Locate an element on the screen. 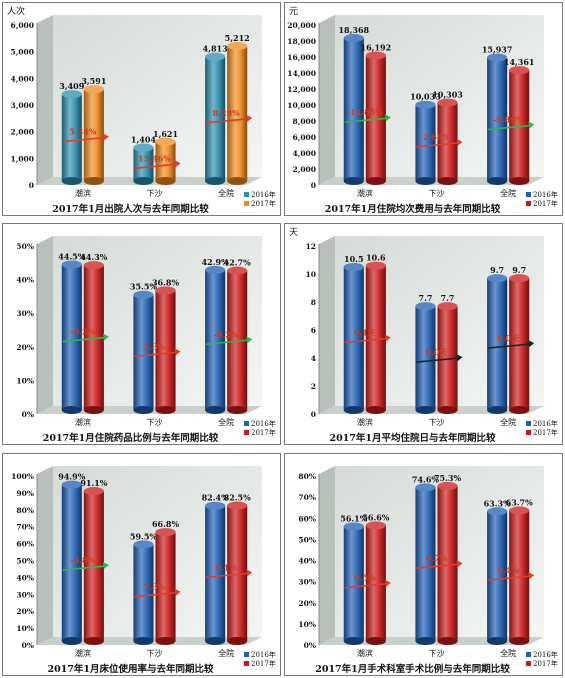 The height and width of the screenshot is (678, 565). data-label: 15,937 is located at coordinates (497, 50).